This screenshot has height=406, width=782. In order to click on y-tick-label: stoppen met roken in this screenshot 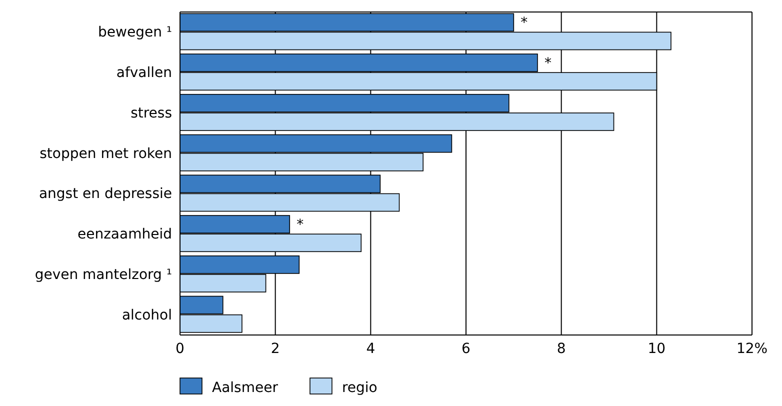, I will do `click(106, 154)`.